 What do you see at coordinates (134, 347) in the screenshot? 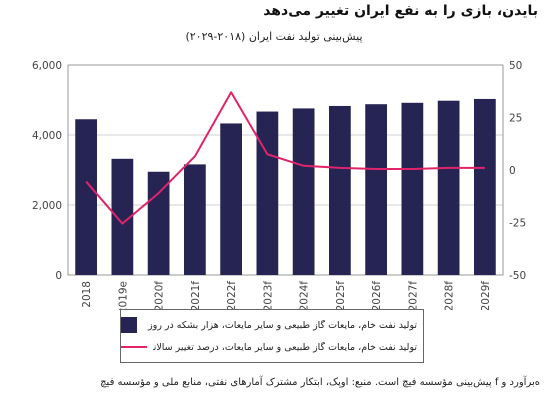
I see `legend-line-swatch` at bounding box center [134, 347].